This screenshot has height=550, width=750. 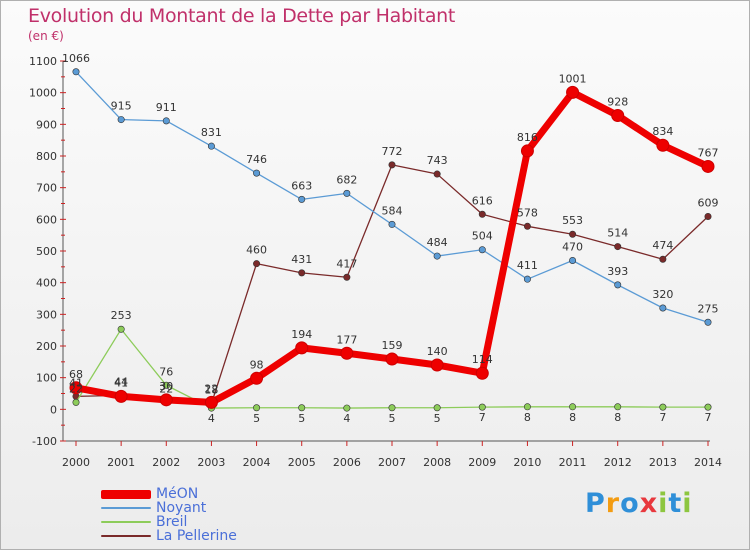 I want to click on legend-item: MéON, so click(x=169, y=494).